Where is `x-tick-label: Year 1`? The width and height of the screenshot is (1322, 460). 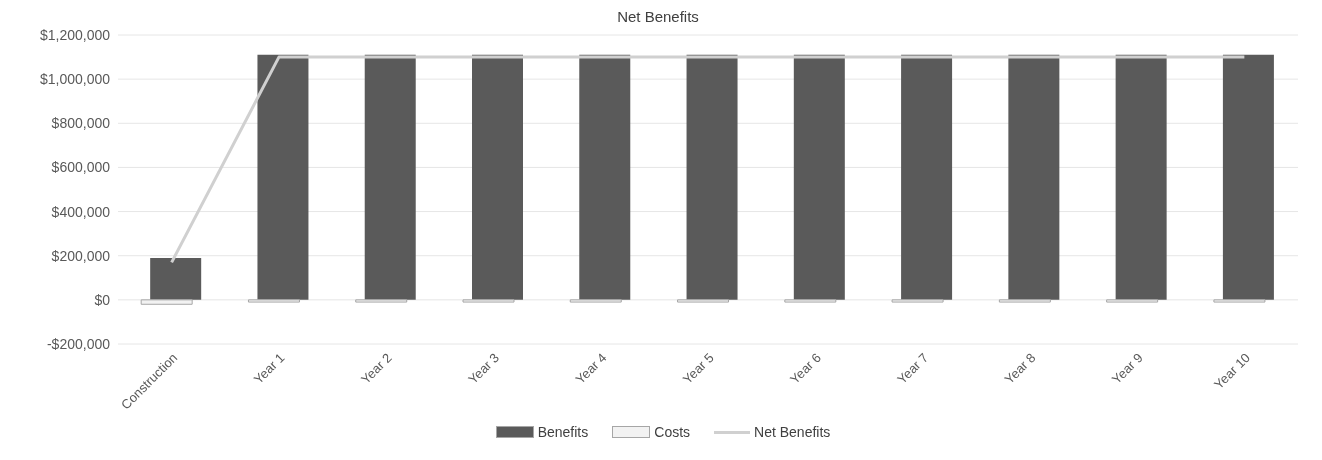
x-tick-label: Year 1 is located at coordinates (269, 368).